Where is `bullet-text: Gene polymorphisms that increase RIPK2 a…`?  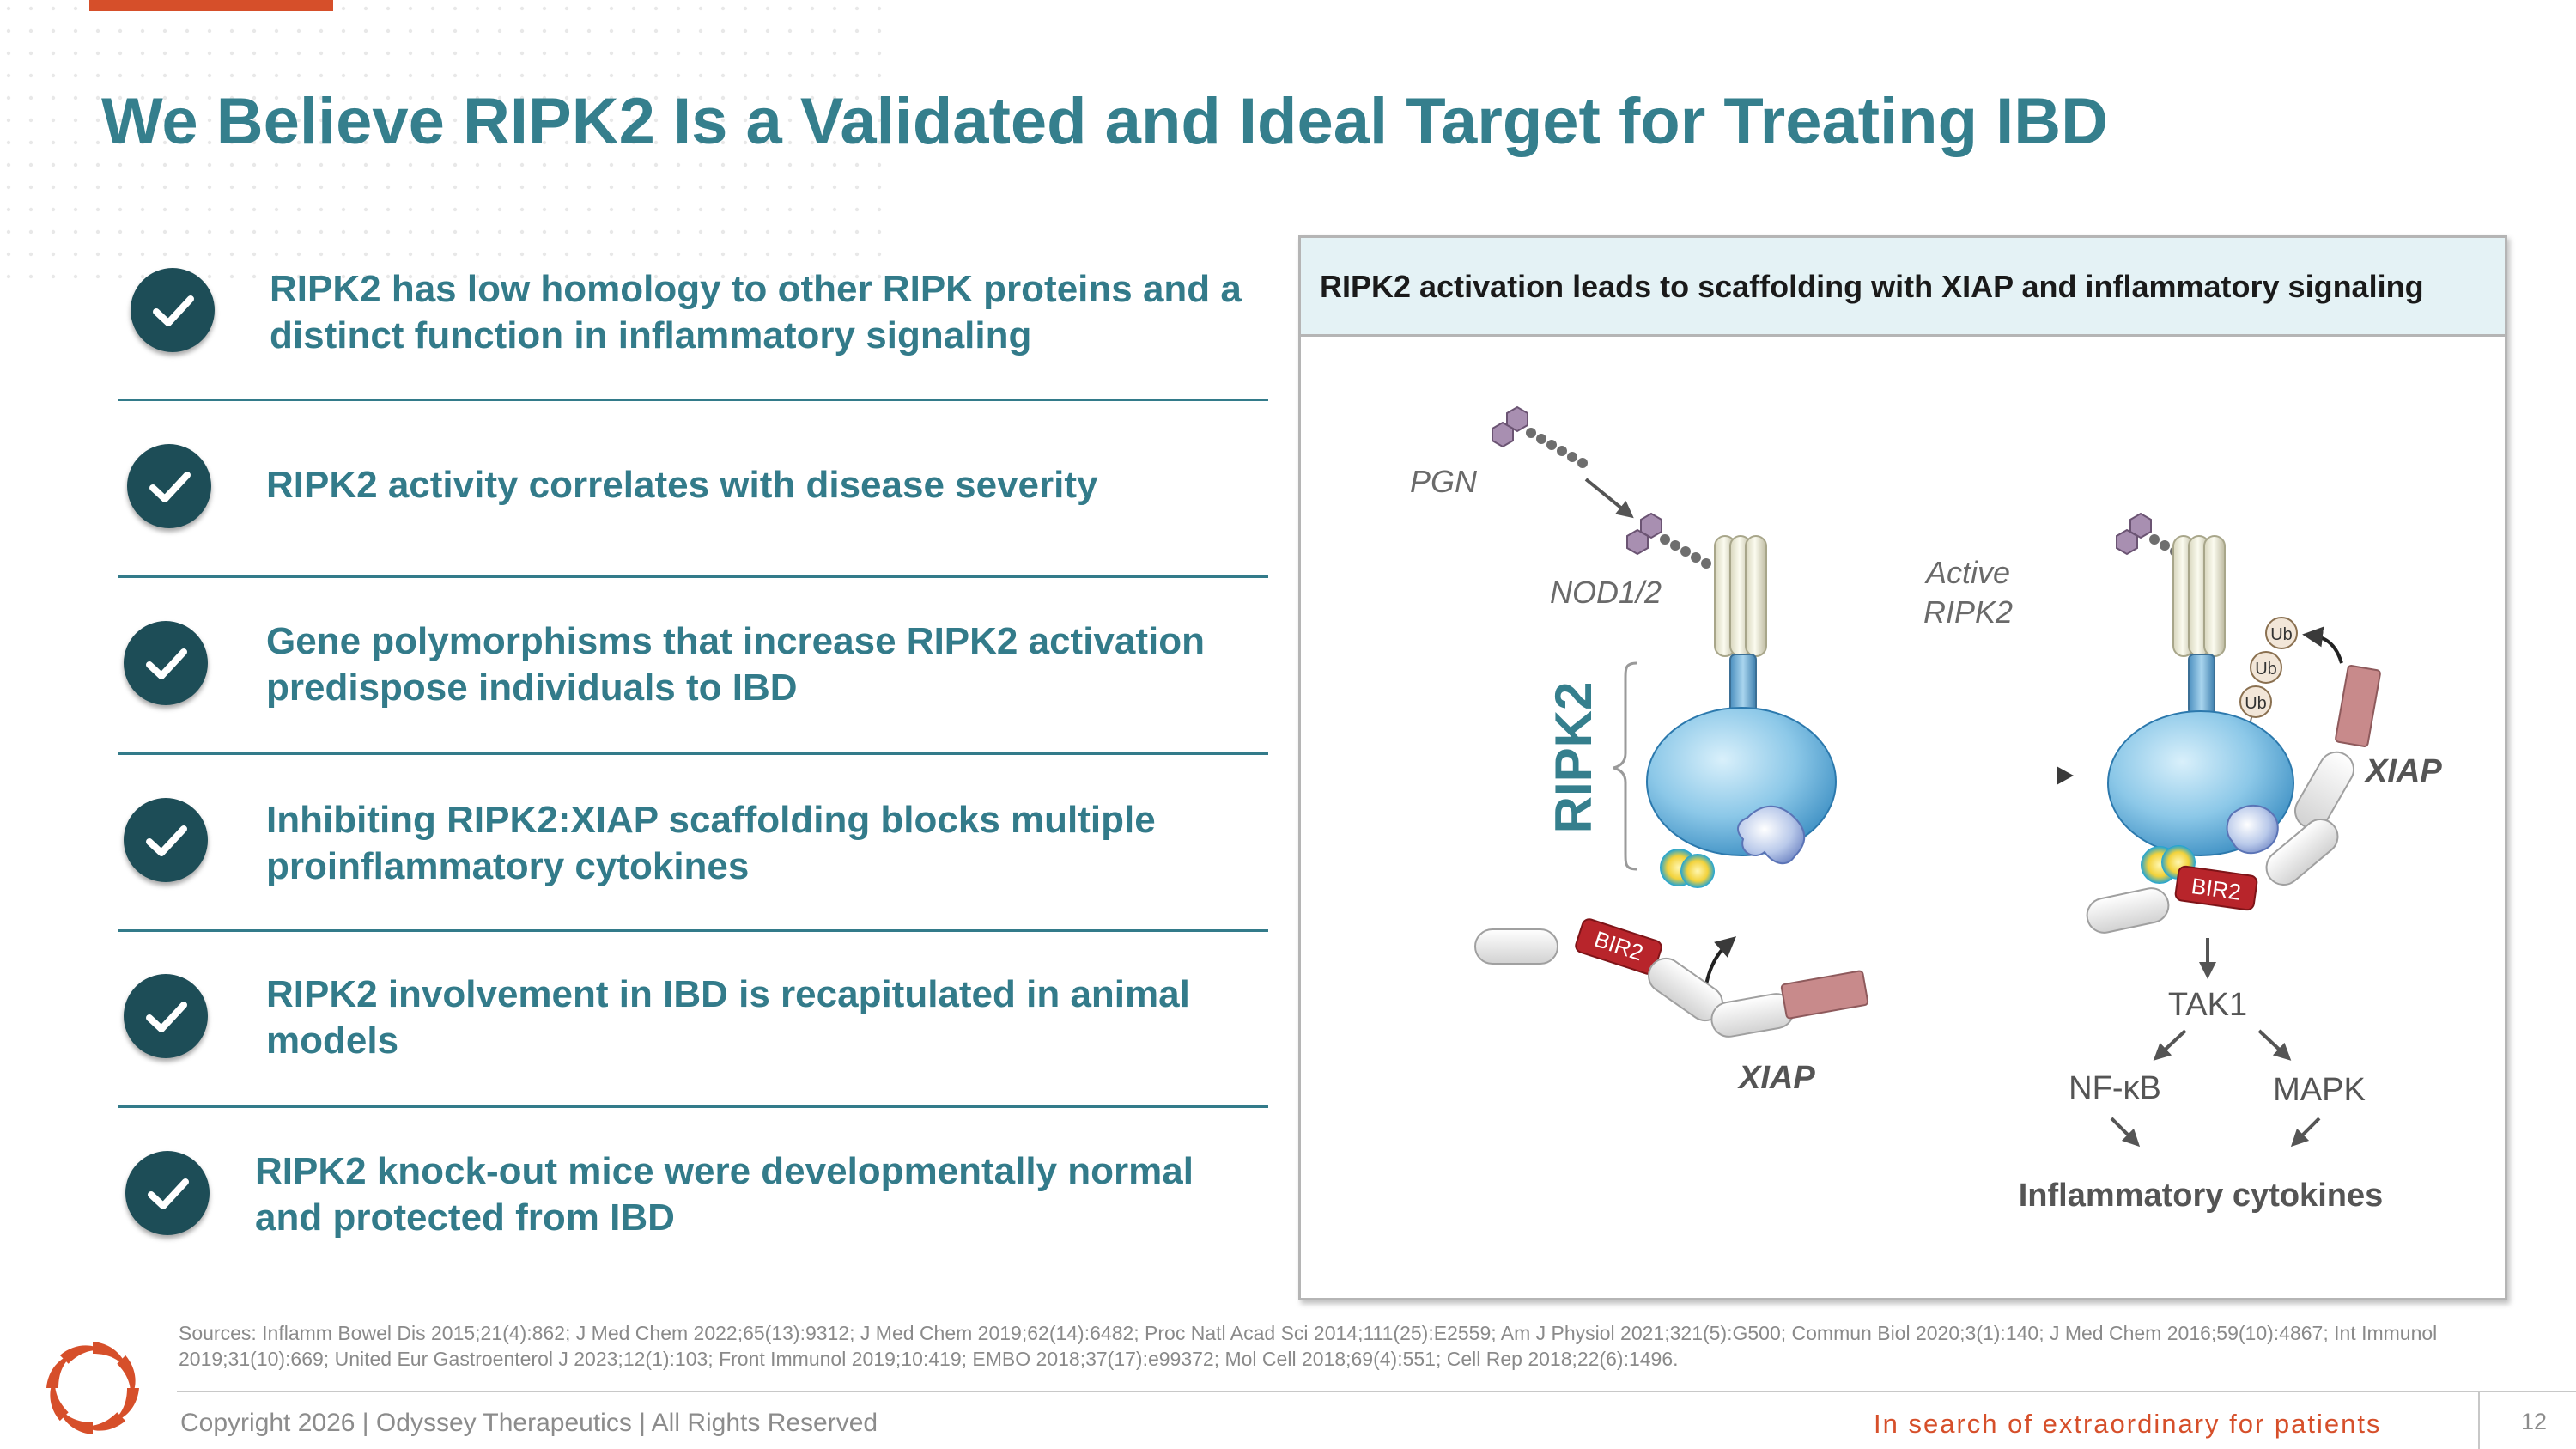 bullet-text: Gene polymorphisms that increase RIPK2 a… is located at coordinates (735, 664).